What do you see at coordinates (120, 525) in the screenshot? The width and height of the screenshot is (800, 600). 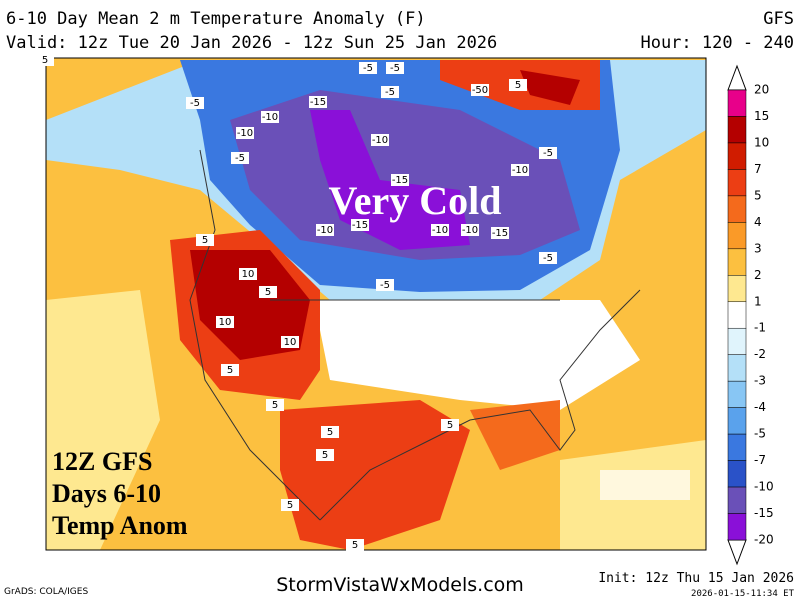 I see `caption-line: Temp Anom` at bounding box center [120, 525].